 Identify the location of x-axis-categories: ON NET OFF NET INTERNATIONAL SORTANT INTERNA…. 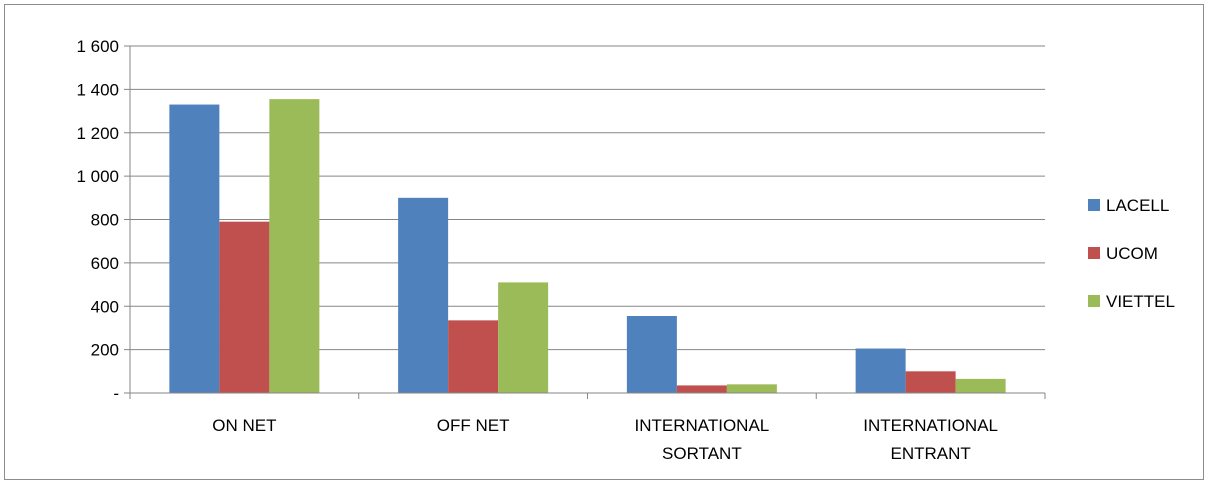
(605, 439).